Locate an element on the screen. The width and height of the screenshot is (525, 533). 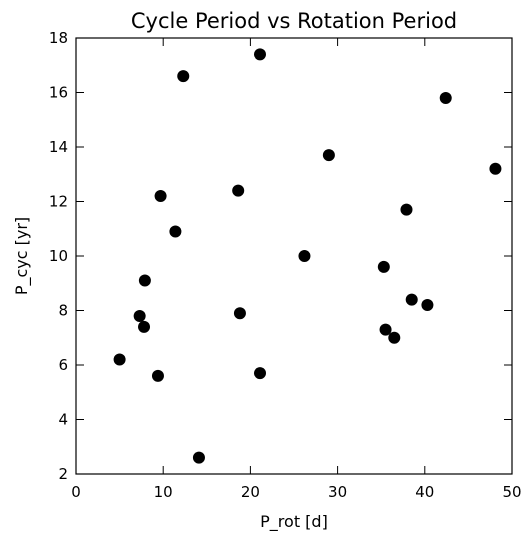
x-tick-label: 20 is located at coordinates (250, 492).